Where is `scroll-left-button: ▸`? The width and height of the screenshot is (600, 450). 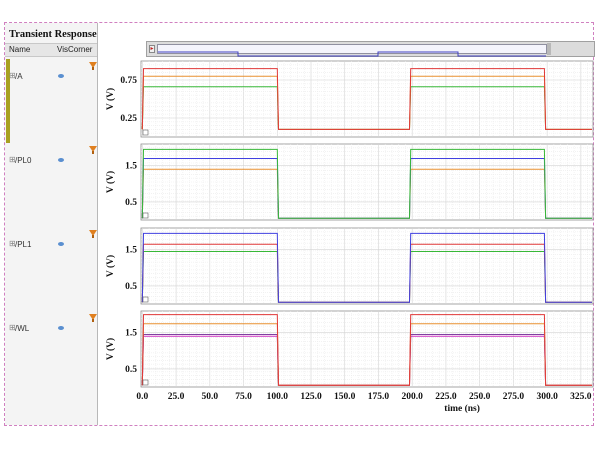
scroll-left-button: ▸ is located at coordinates (152, 49).